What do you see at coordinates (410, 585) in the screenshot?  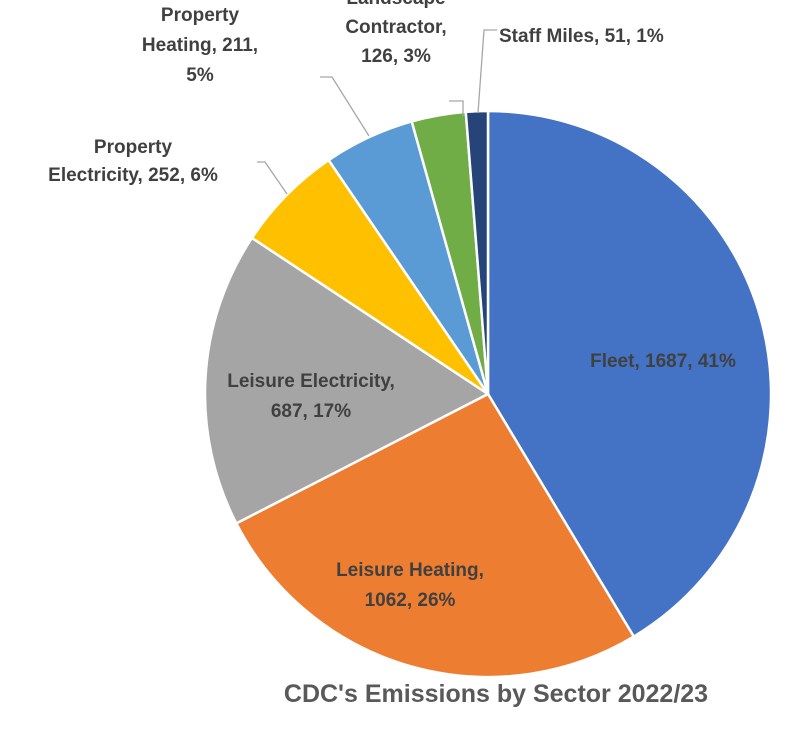 I see `data-label-leisure-heating: Leisure Heating, 1062, 26%` at bounding box center [410, 585].